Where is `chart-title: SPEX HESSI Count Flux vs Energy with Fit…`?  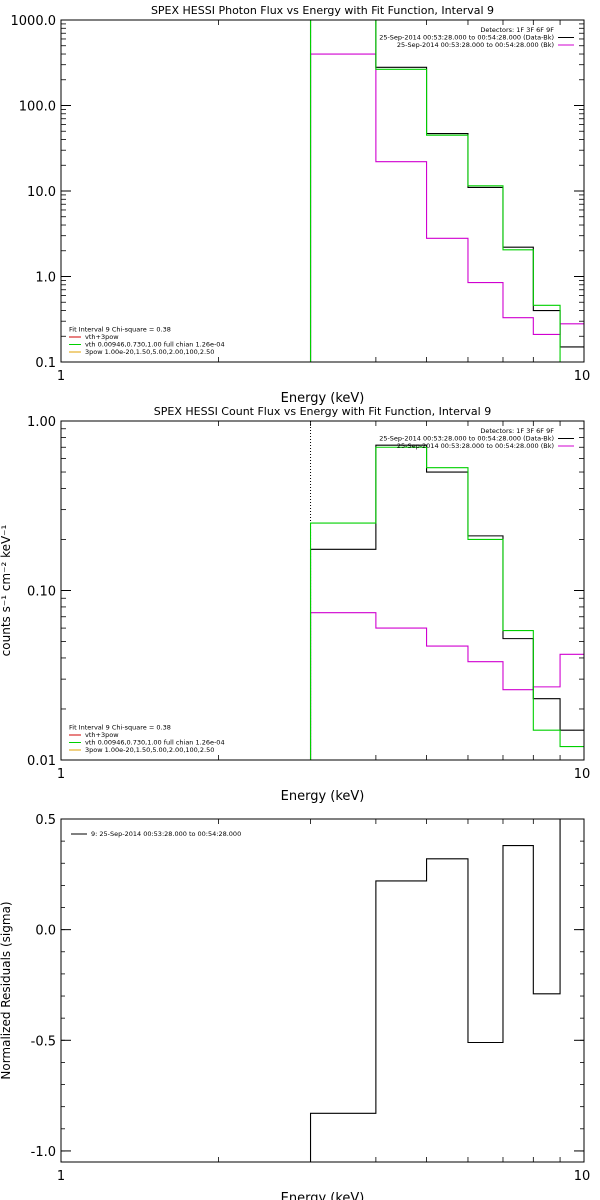
chart-title: SPEX HESSI Count Flux vs Energy with Fit… is located at coordinates (322, 411).